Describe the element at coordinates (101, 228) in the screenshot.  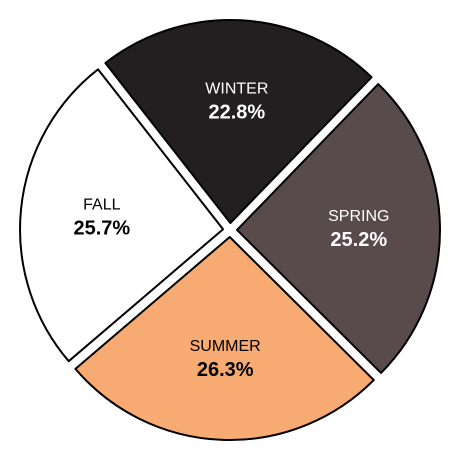
I see `slice-value-label: 25.7%` at that location.